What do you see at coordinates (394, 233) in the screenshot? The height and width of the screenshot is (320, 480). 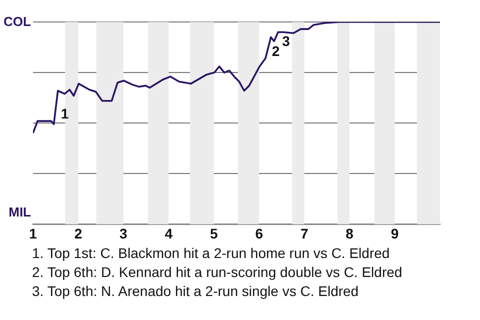 I see `x-tick-label: 9` at bounding box center [394, 233].